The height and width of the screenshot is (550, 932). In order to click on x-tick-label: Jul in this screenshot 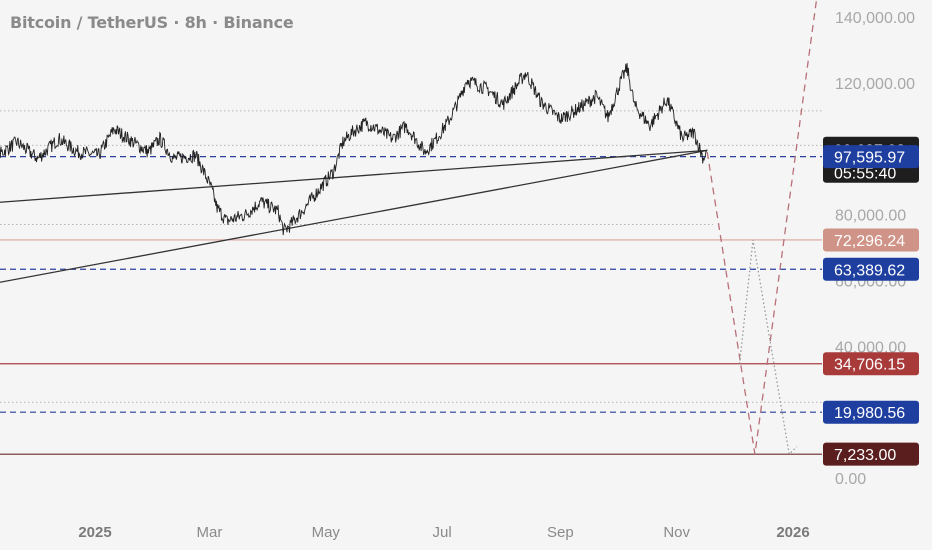, I will do `click(441, 532)`.